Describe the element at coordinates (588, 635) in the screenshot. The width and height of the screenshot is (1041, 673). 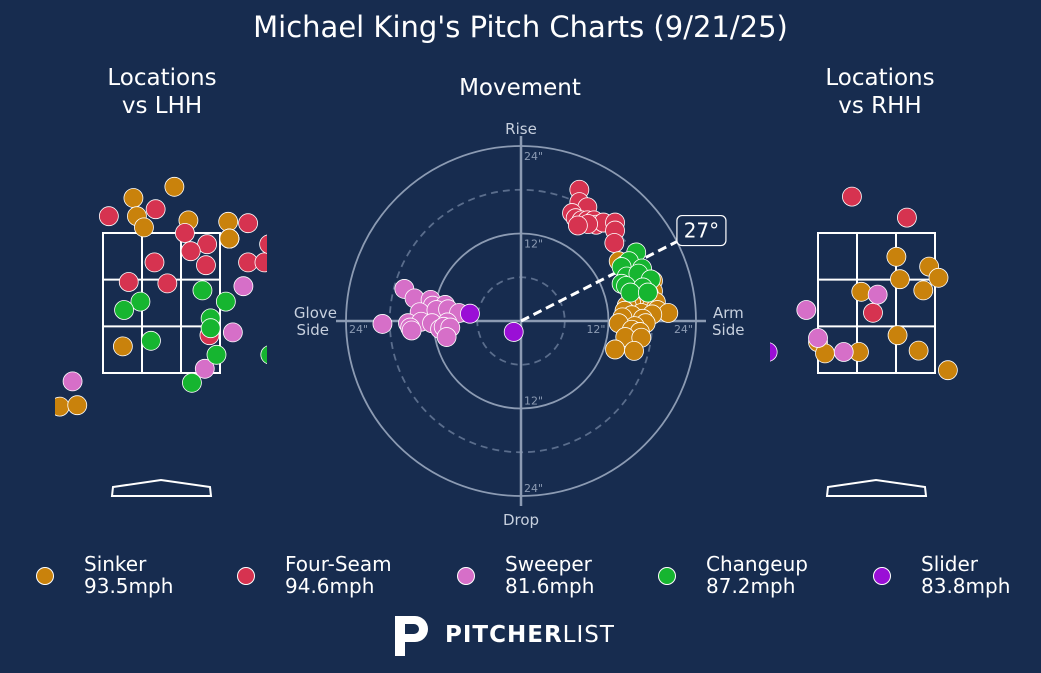
I see `logo-text-light: LIST` at that location.